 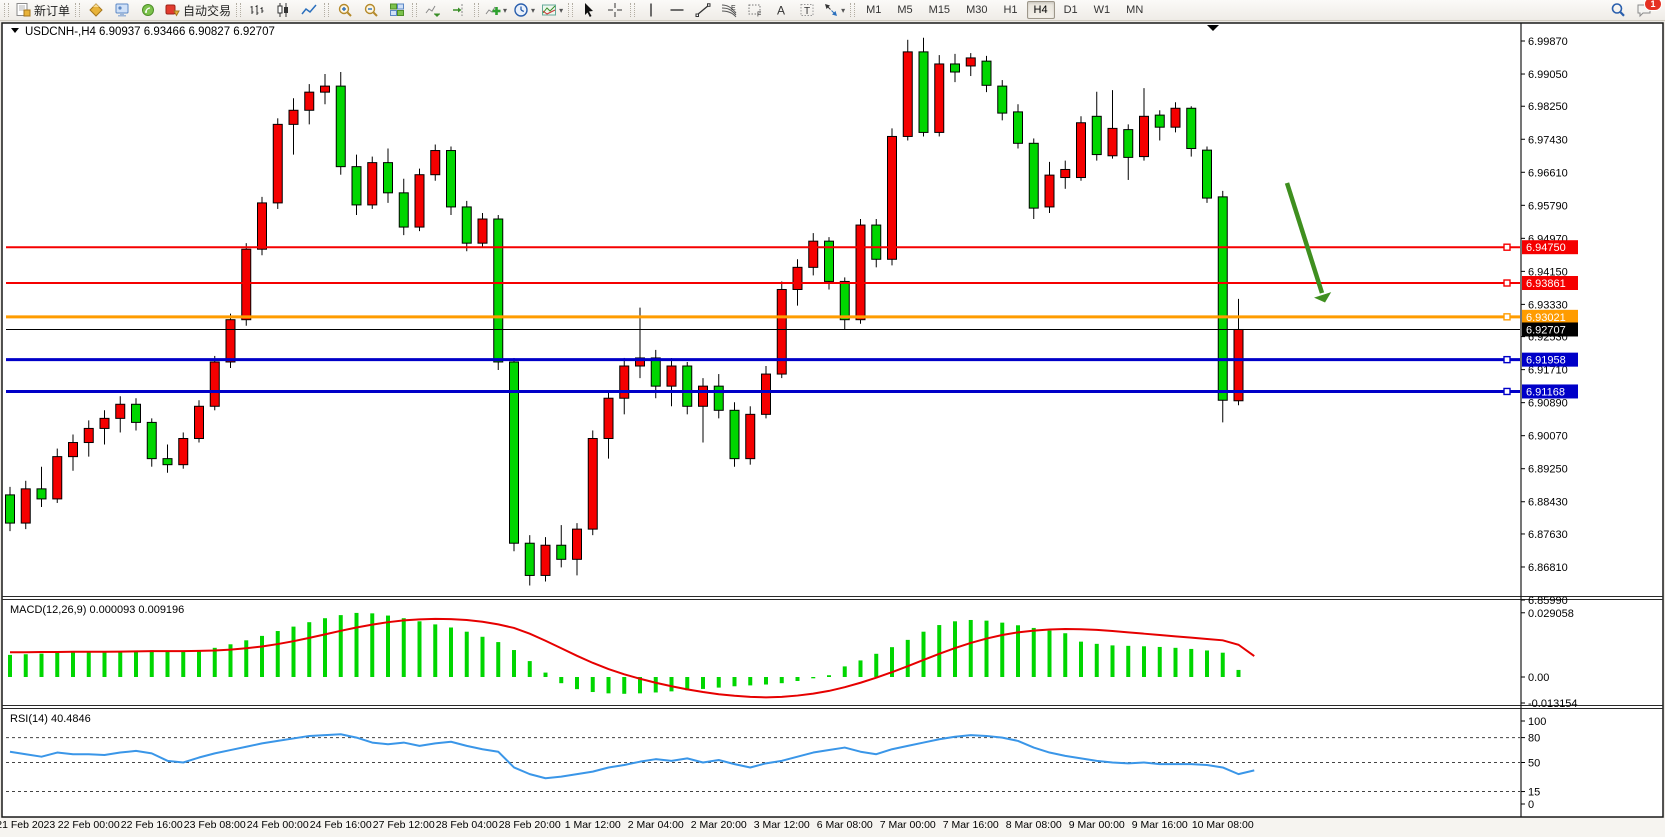 I want to click on signals-button, so click(x=148, y=10).